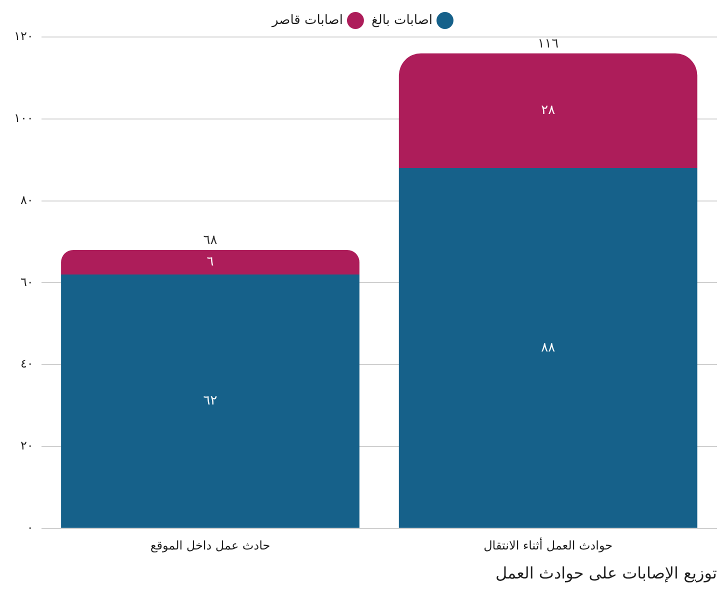 This screenshot has width=723, height=592. What do you see at coordinates (401, 20) in the screenshot?
I see `legend-label: اصابات بالغ` at bounding box center [401, 20].